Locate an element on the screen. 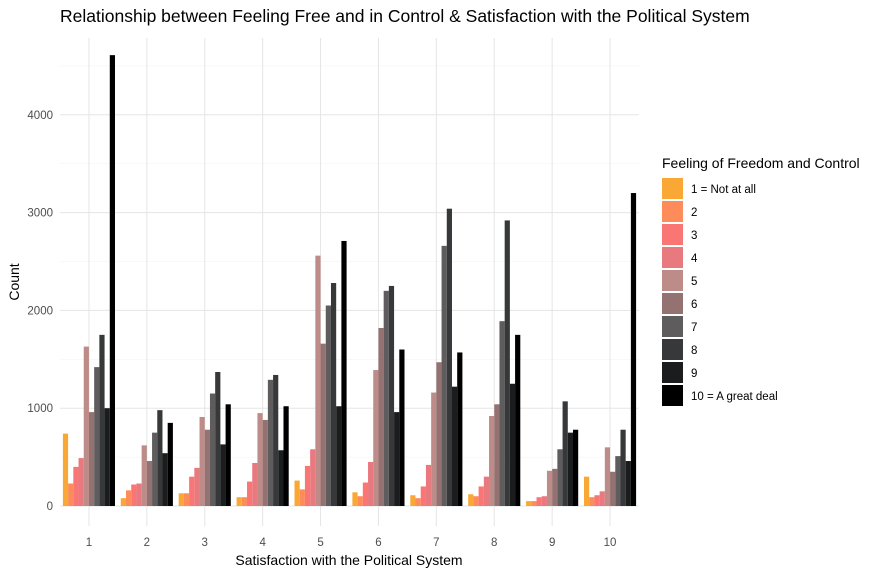 The width and height of the screenshot is (881, 574). bar-cat6-1-not-at-all is located at coordinates (355, 499).